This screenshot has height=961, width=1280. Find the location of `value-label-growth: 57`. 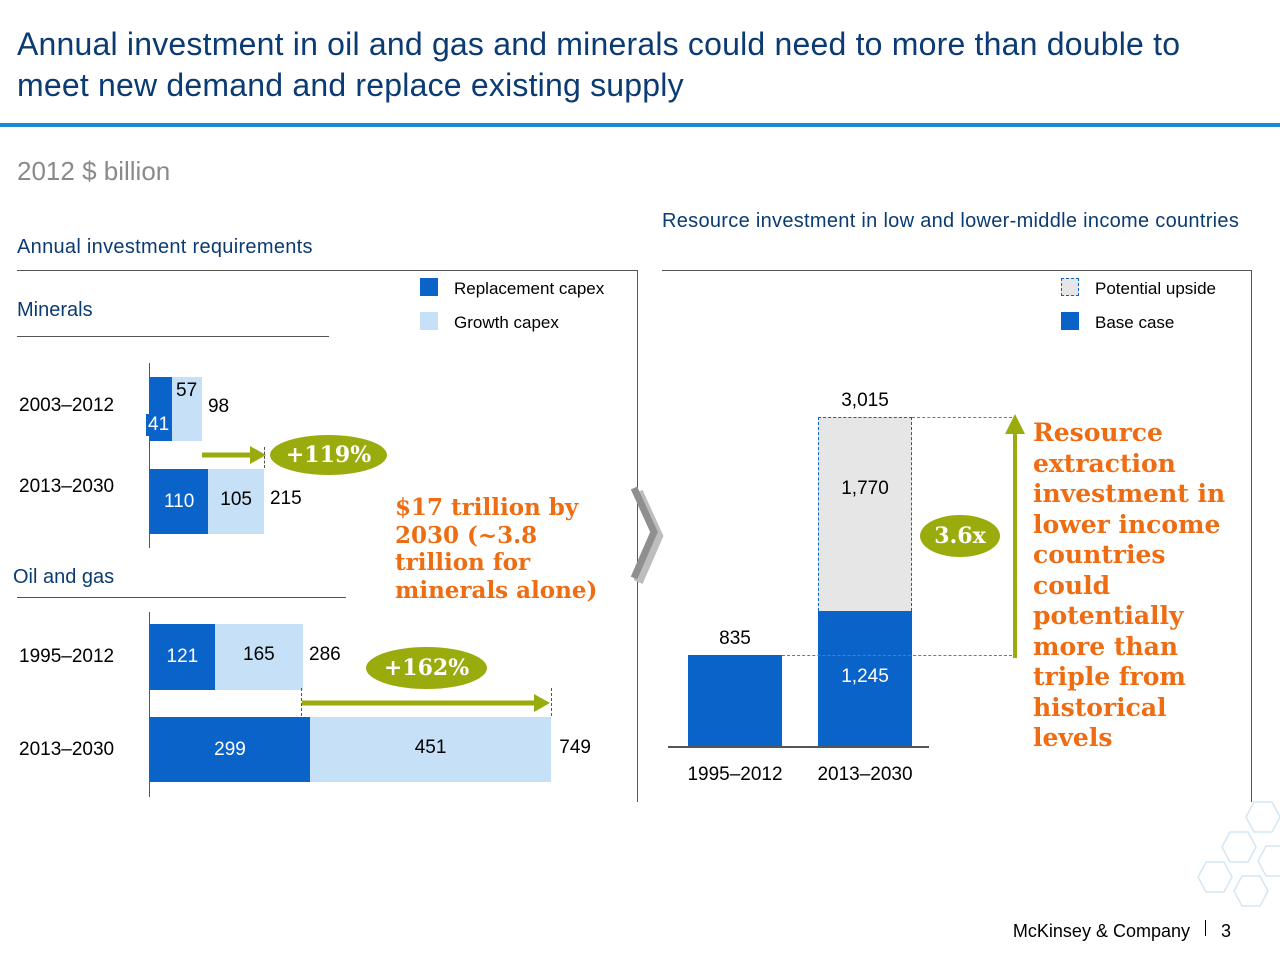

value-label-growth: 57 is located at coordinates (187, 390).